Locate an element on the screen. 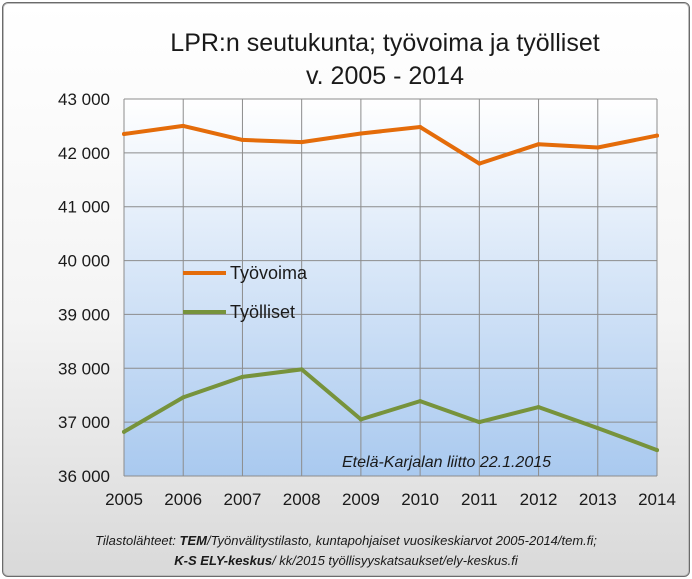 Image resolution: width=692 pixels, height=579 pixels. series-0-point-2011 is located at coordinates (479, 163).